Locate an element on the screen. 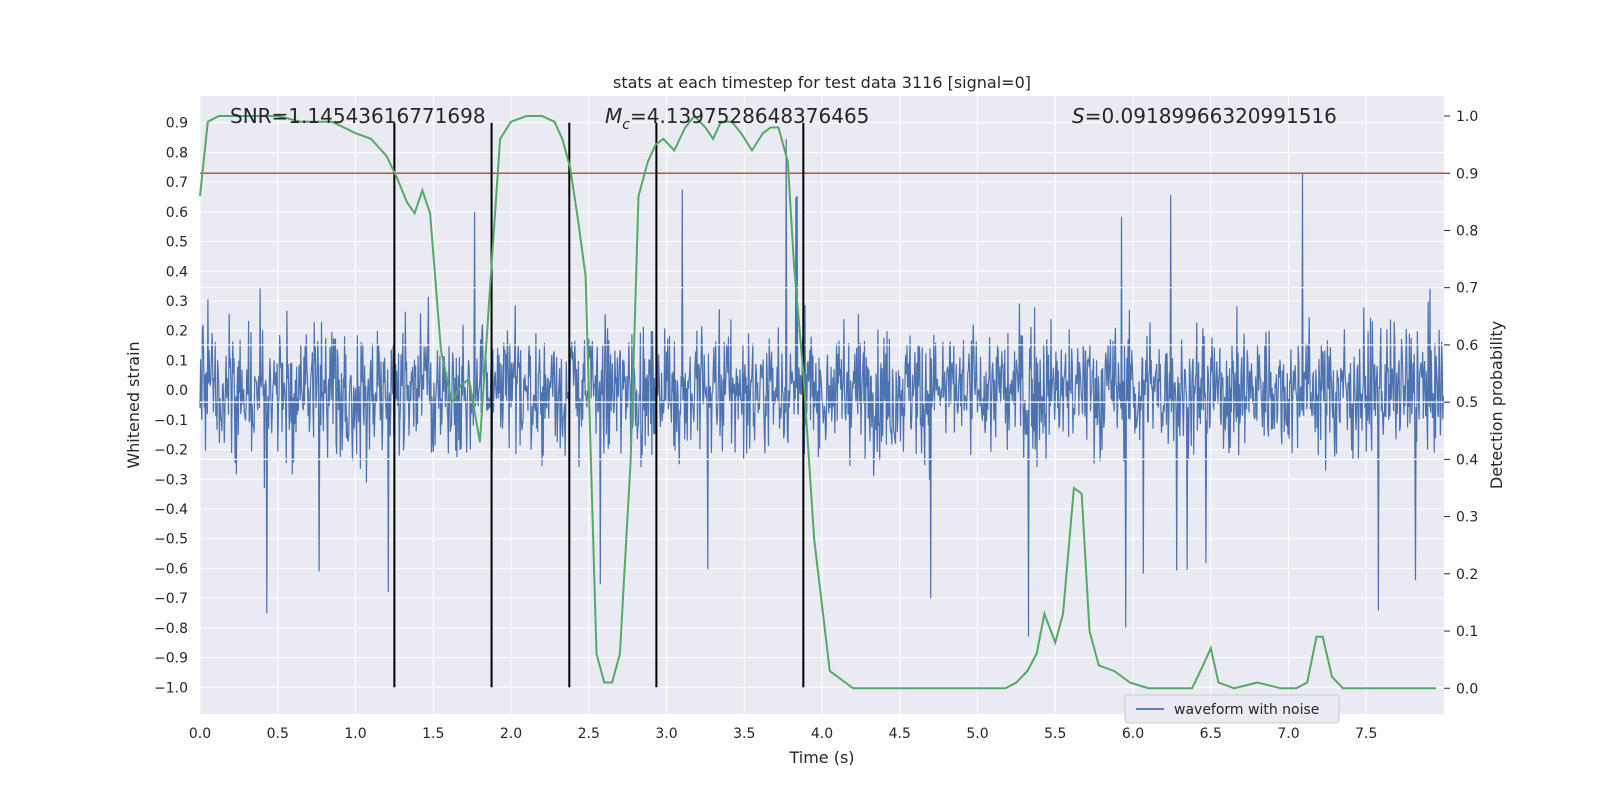 The width and height of the screenshot is (1600, 800). y-tick-label: −0.1 is located at coordinates (171, 421).